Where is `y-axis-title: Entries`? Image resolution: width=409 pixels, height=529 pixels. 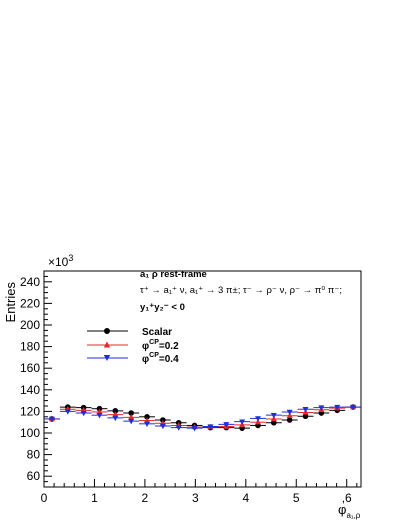 y-axis-title: Entries is located at coordinates (10, 302).